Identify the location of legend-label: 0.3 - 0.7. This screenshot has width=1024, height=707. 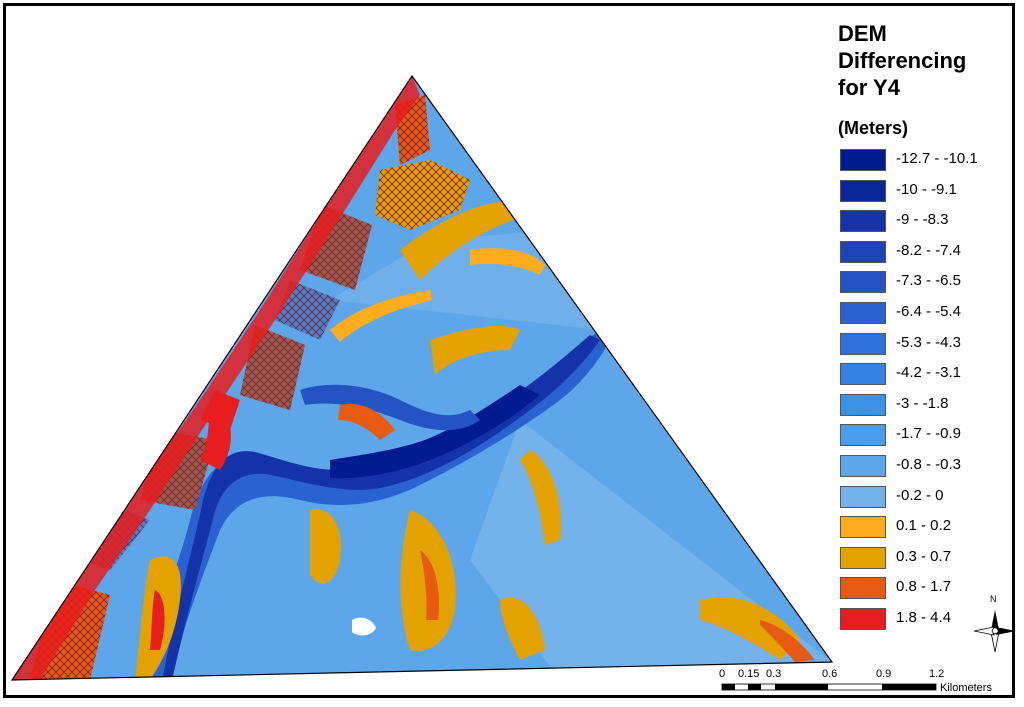
(924, 556).